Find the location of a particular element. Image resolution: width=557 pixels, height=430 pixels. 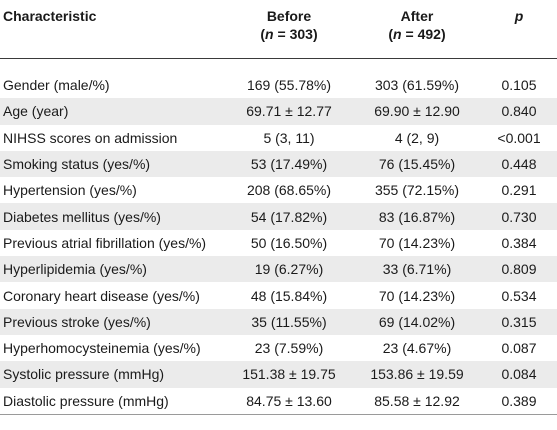

cell-before: 35 (11.55%) is located at coordinates (289, 321).